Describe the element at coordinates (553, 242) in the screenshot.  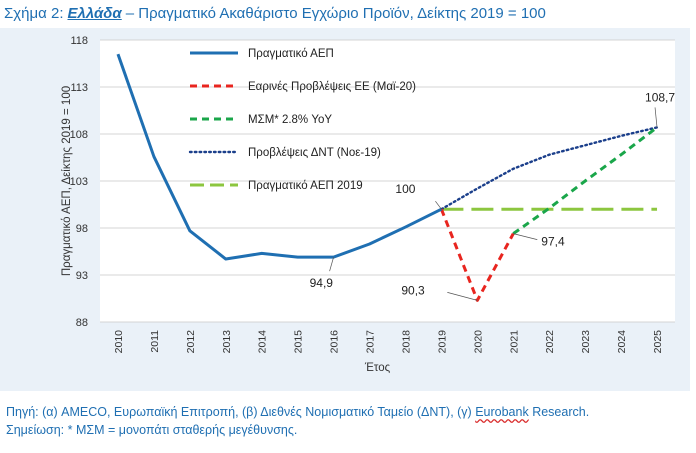
I see `data-label: 97,4` at that location.